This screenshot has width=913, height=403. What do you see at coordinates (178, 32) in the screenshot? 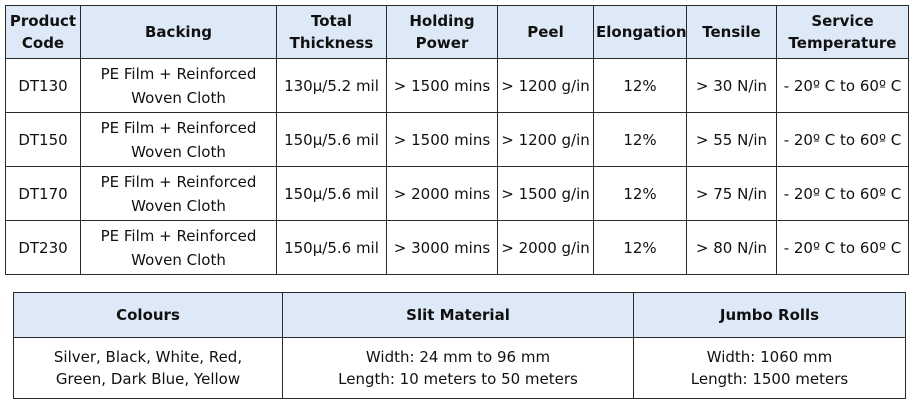
I see `header-cell: Backing` at bounding box center [178, 32].